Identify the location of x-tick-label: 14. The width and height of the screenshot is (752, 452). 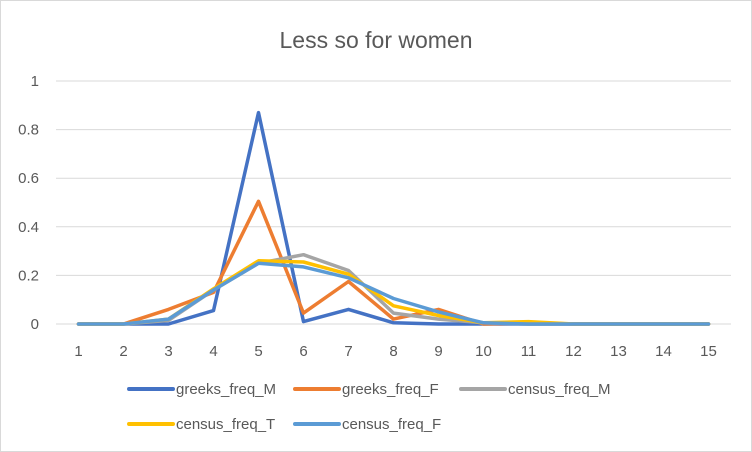
(663, 351).